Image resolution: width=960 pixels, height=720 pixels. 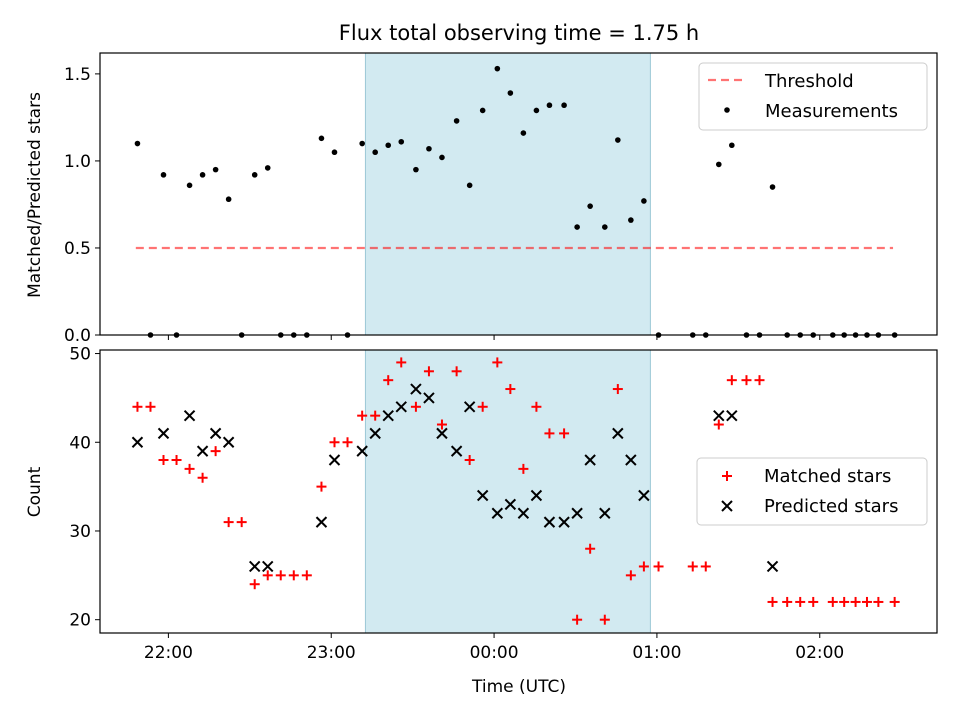 I want to click on legend-threshold-label: Threshold, so click(x=809, y=81).